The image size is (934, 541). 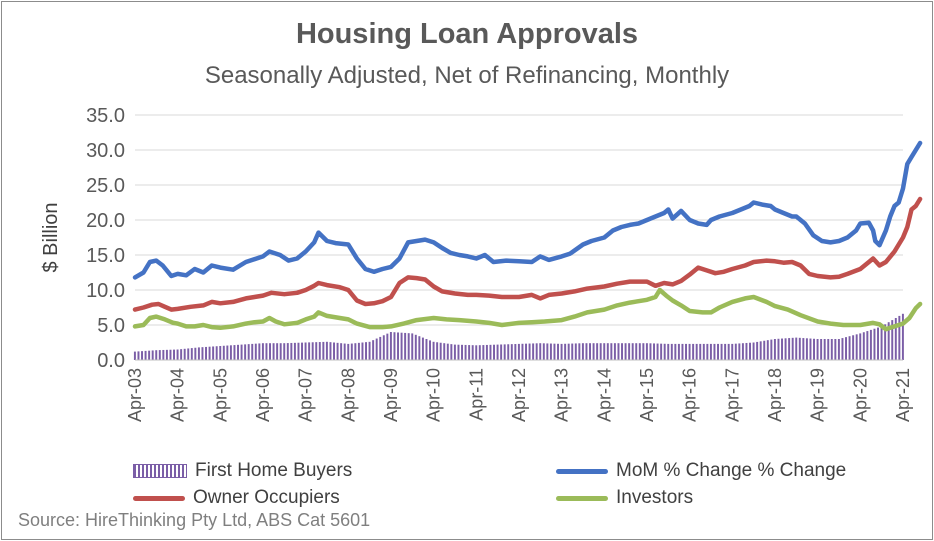 I want to click on y-tick-label: 5.0, so click(x=111, y=326).